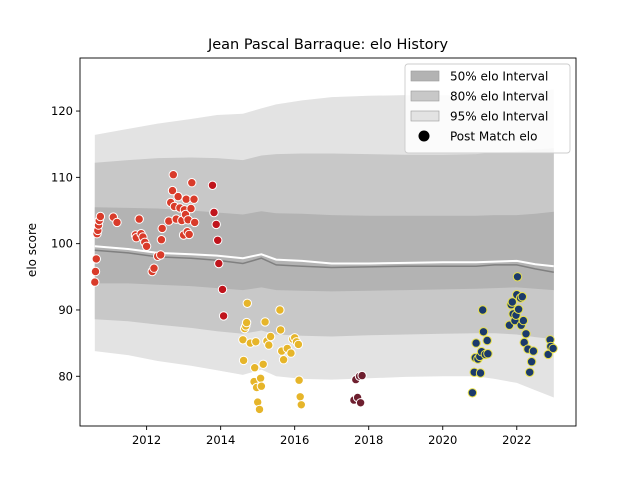 Image resolution: width=640 pixels, height=484 pixels. What do you see at coordinates (62, 111) in the screenshot?
I see `y-tick-label: 120` at bounding box center [62, 111].